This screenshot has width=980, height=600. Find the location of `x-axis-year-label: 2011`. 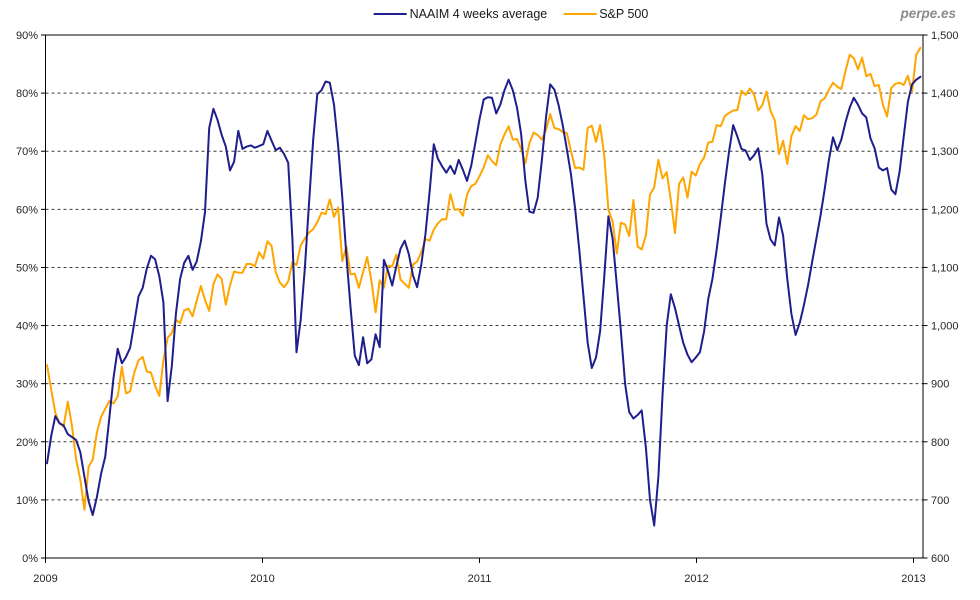

x-axis-year-label: 2011 is located at coordinates (480, 579).